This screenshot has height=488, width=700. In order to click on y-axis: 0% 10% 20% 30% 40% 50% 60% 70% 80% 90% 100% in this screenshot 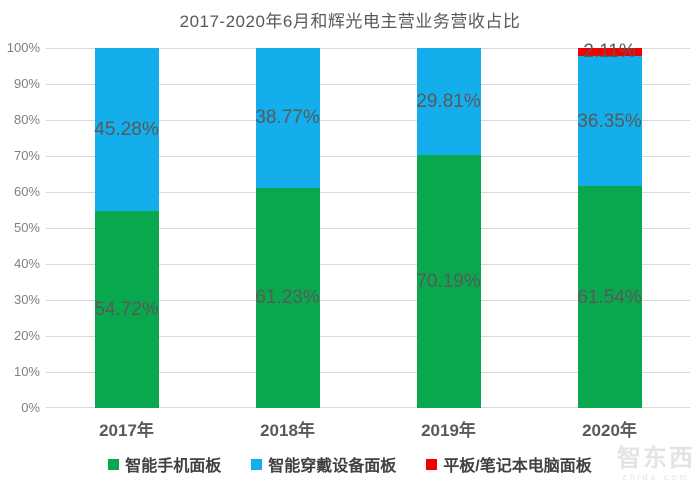, I will do `click(20, 227)`.